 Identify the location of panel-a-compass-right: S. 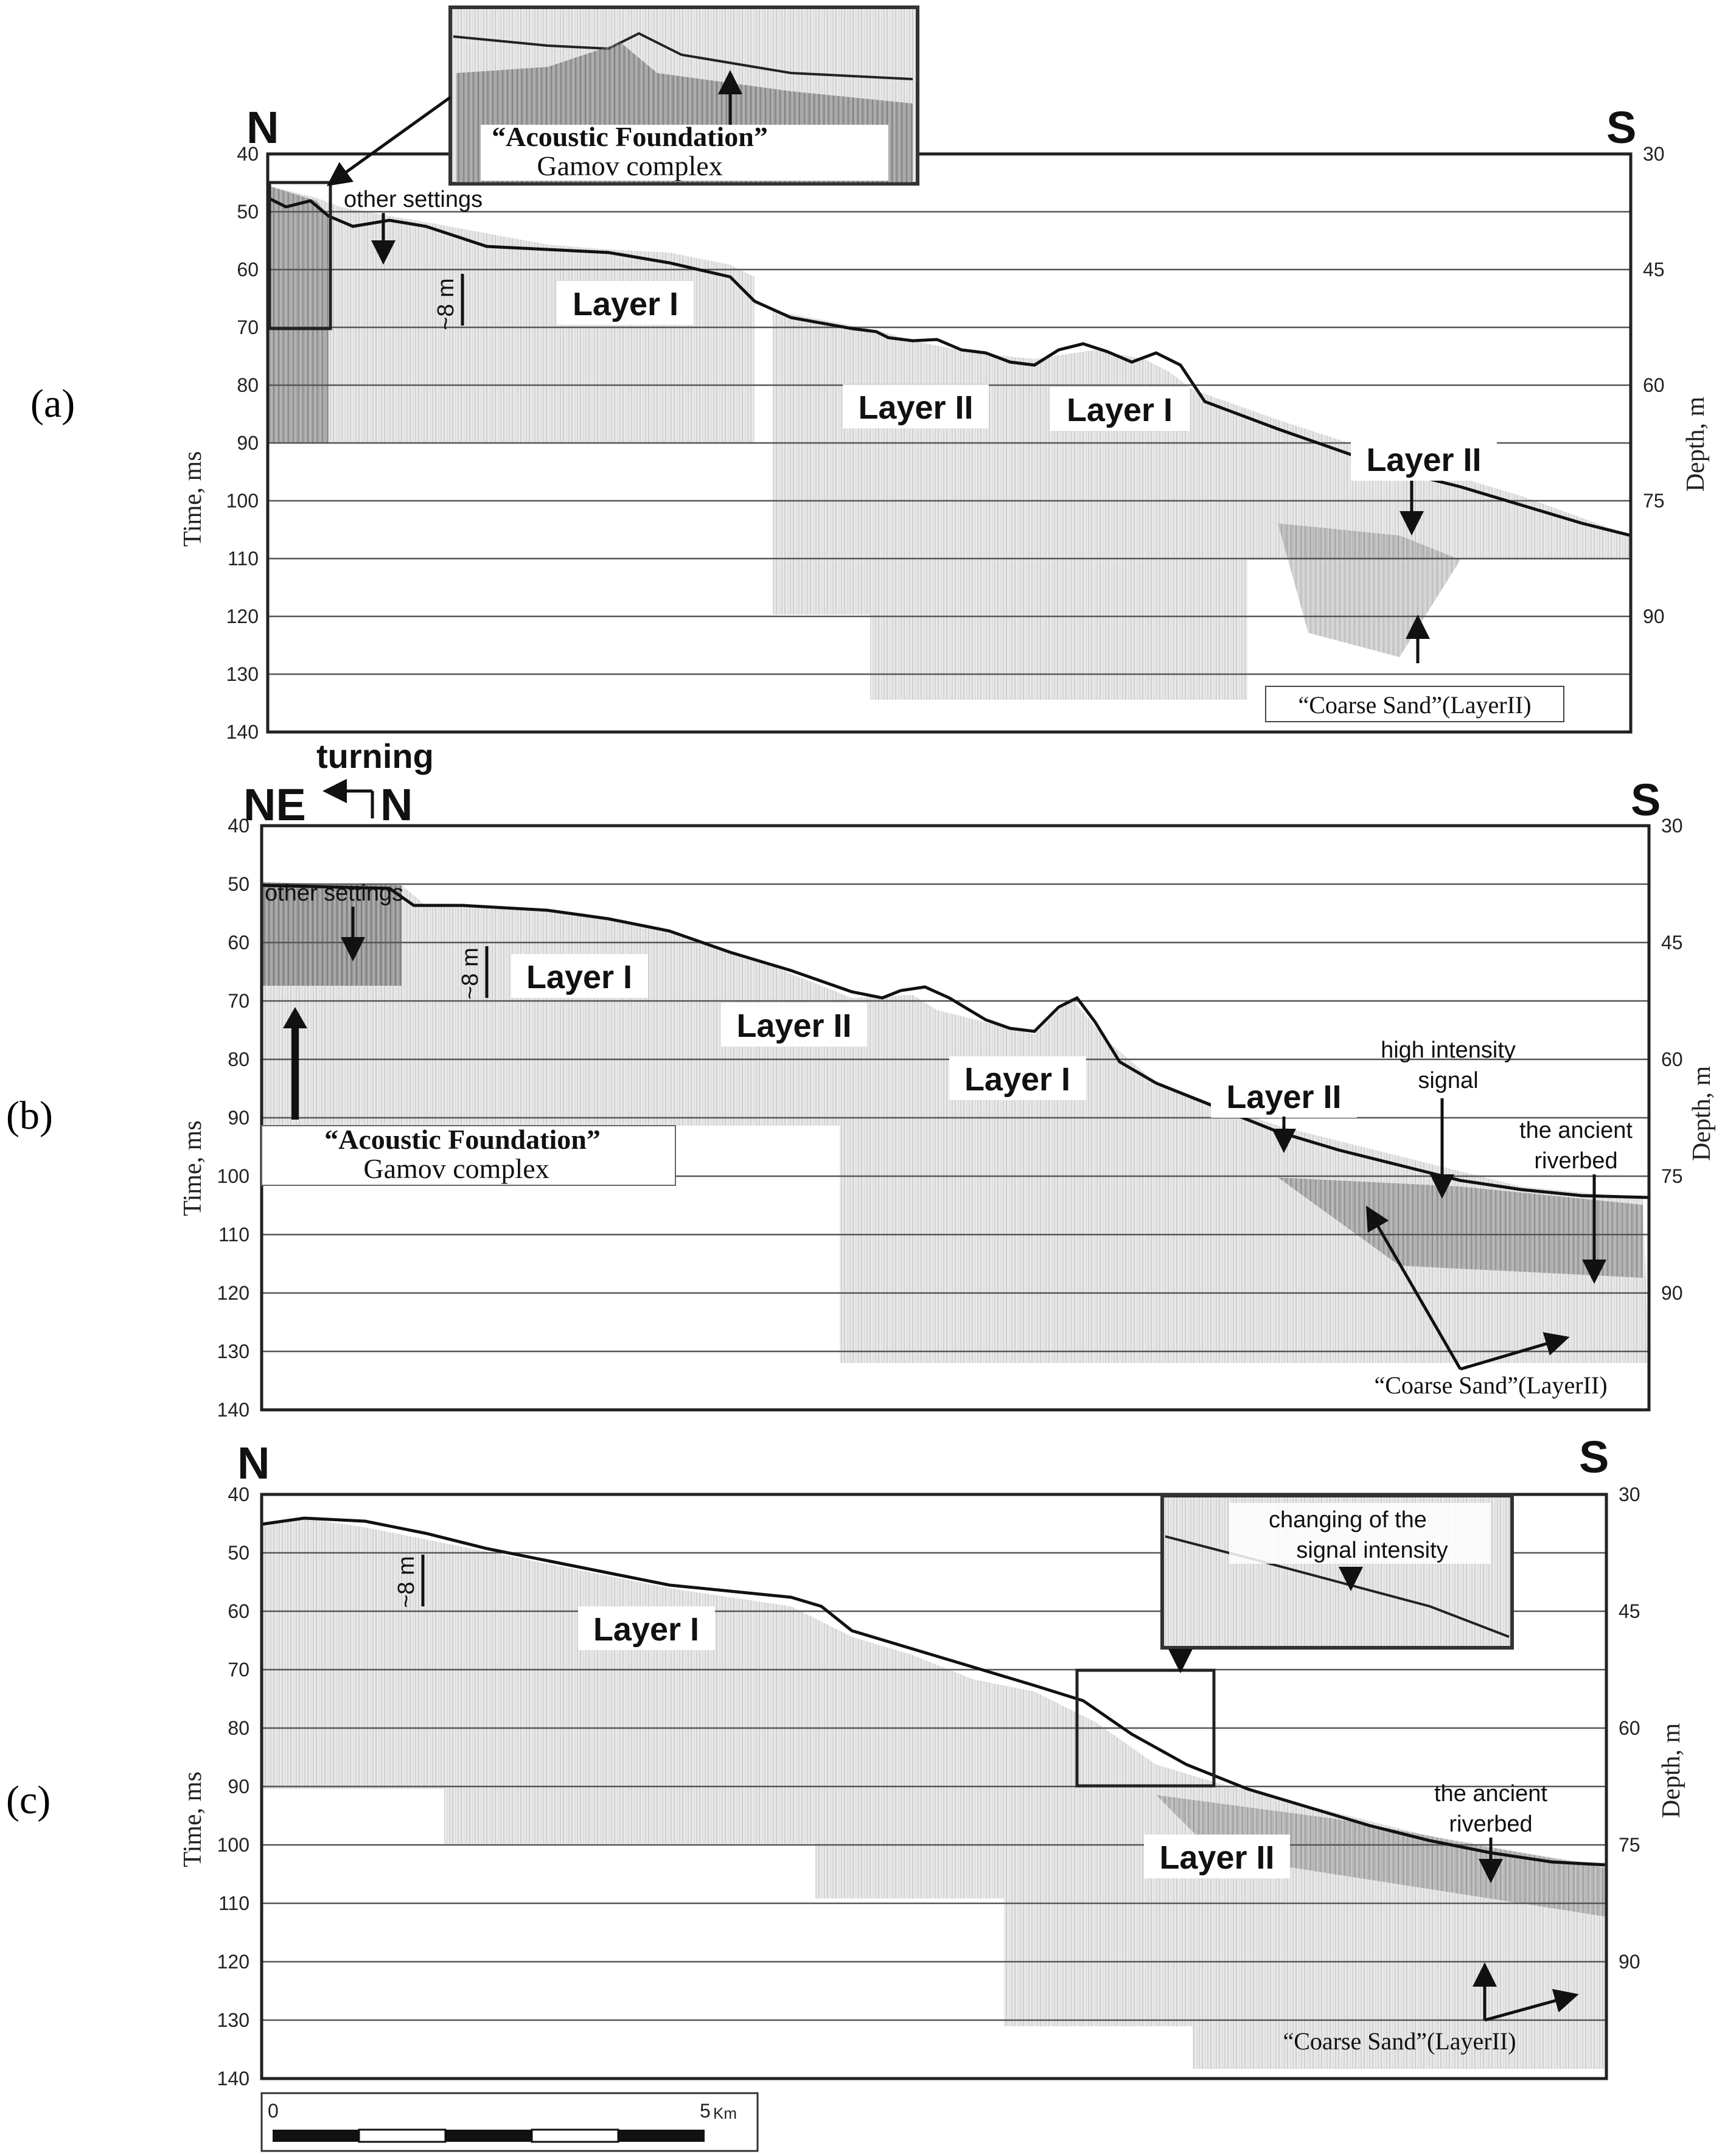
(1621, 127).